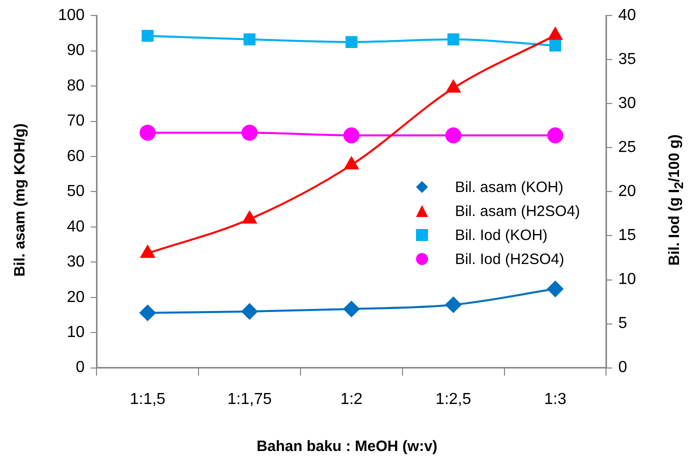 This screenshot has height=463, width=694. I want to click on legend-label: Bil. Iod (H2SO4), so click(509, 259).